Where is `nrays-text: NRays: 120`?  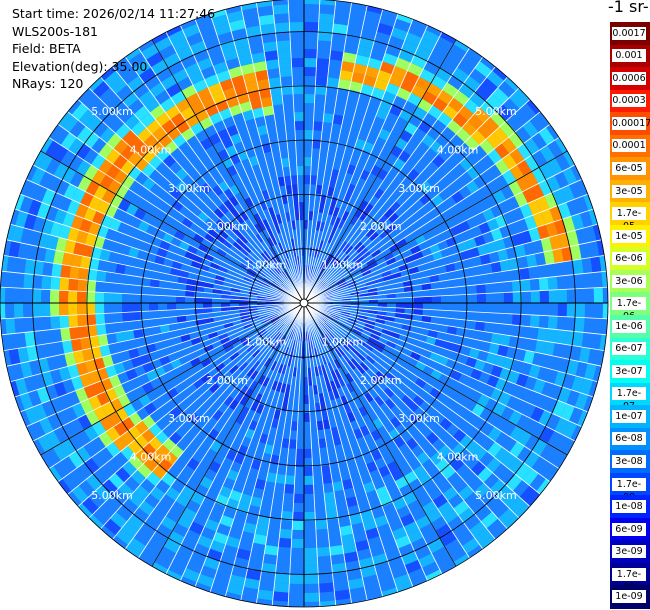
nrays-text: NRays: 120 is located at coordinates (48, 84).